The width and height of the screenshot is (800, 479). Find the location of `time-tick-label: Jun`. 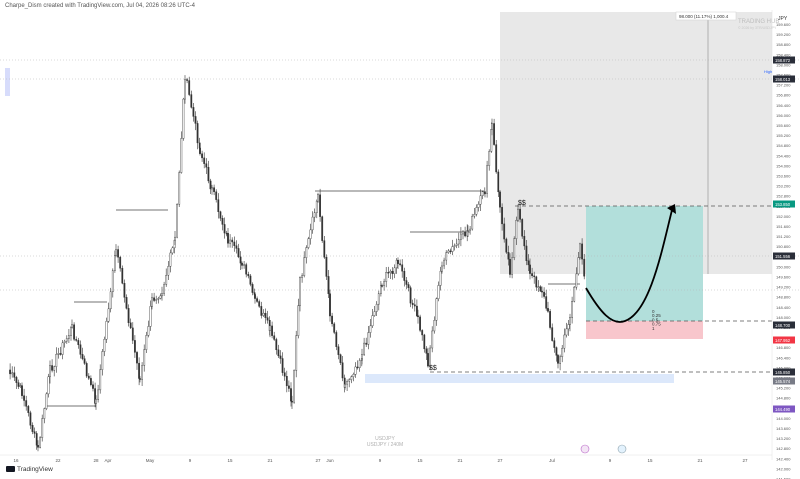

time-tick-label: Jun is located at coordinates (330, 460).